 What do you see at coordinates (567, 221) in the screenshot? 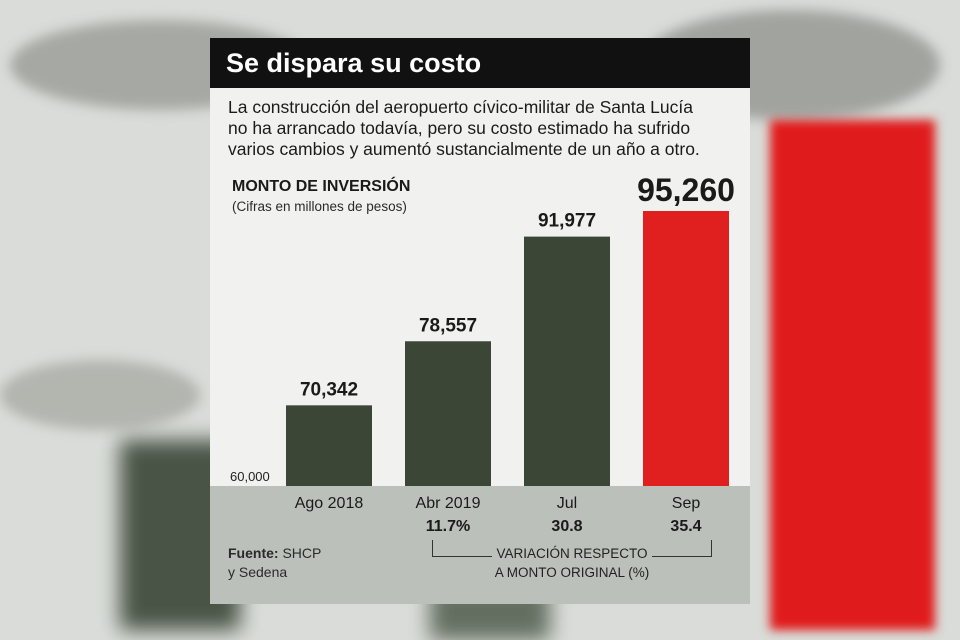
I see `bar-value-label: 91,977` at bounding box center [567, 221].